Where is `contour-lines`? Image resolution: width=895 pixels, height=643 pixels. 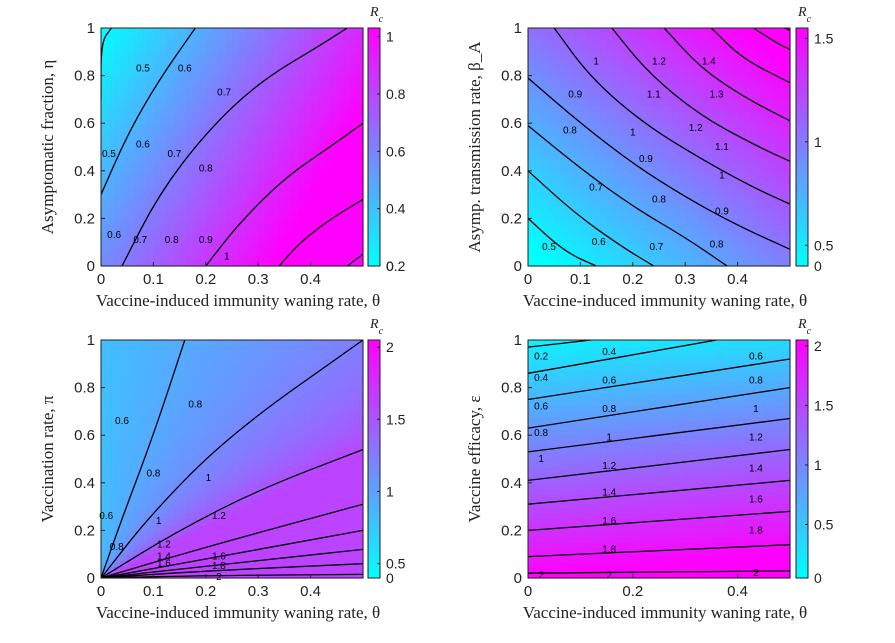
contour-lines is located at coordinates (232, 459).